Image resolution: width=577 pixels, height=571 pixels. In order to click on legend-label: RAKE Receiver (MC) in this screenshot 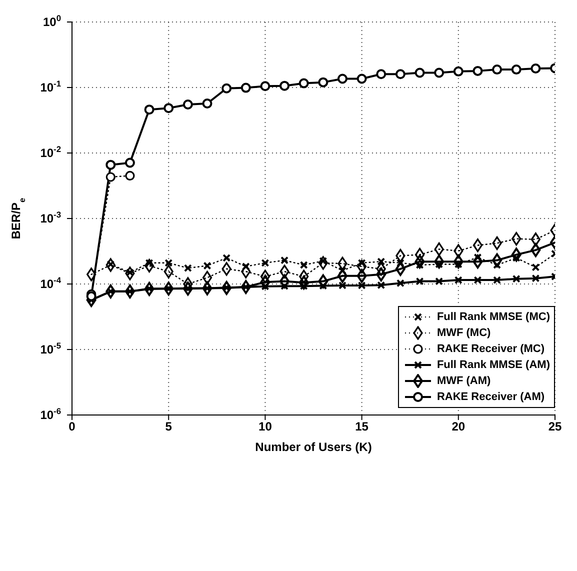, I will do `click(490, 349)`.